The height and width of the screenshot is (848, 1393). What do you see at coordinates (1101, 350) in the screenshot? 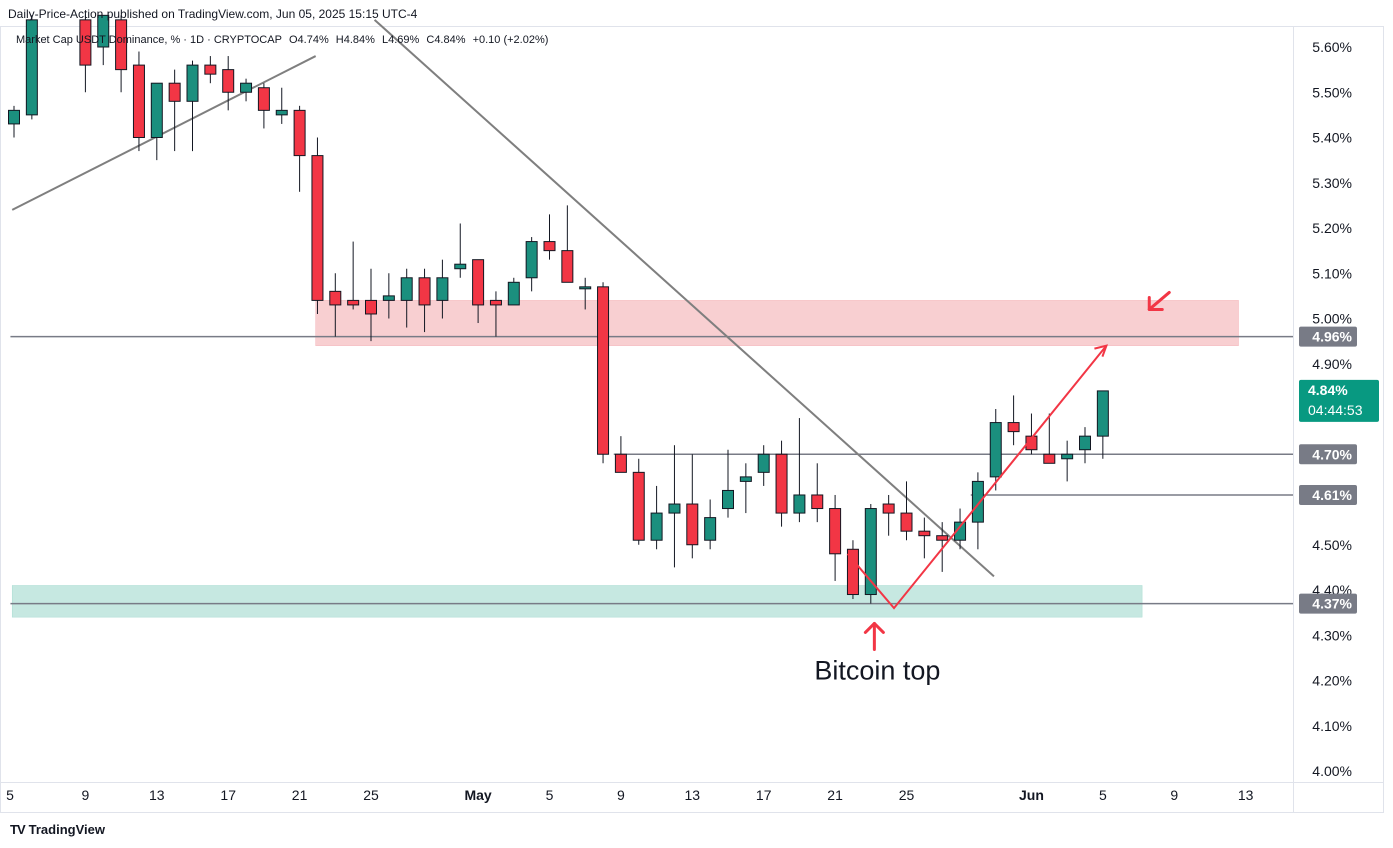
I see `projection-arrowhead-icon` at bounding box center [1101, 350].